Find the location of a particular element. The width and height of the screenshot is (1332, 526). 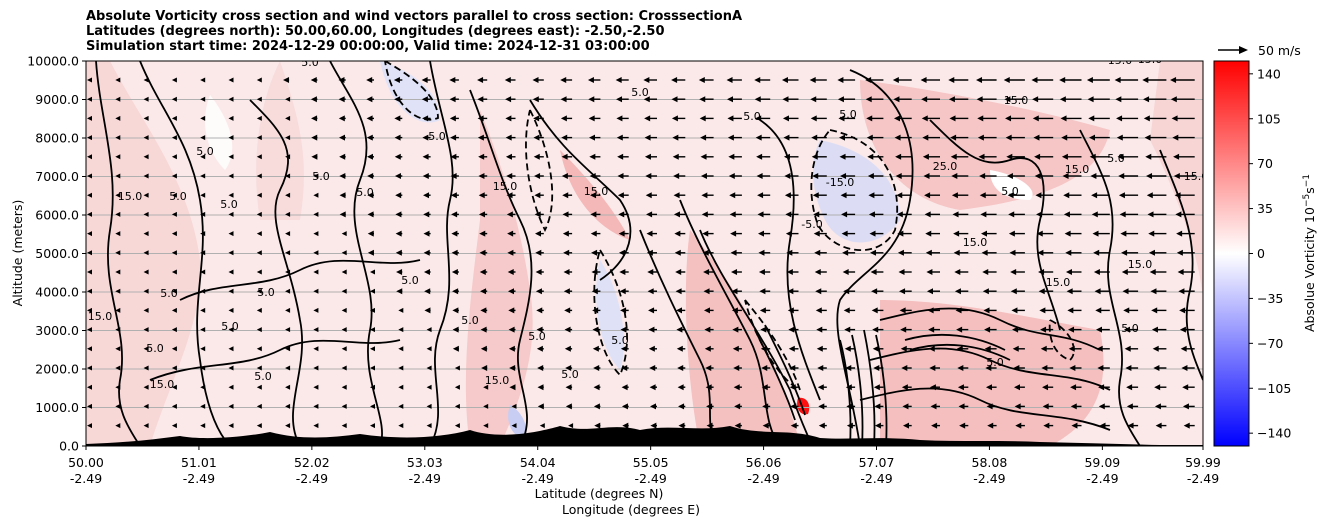

contour-line-dense is located at coordinates (869, 387).